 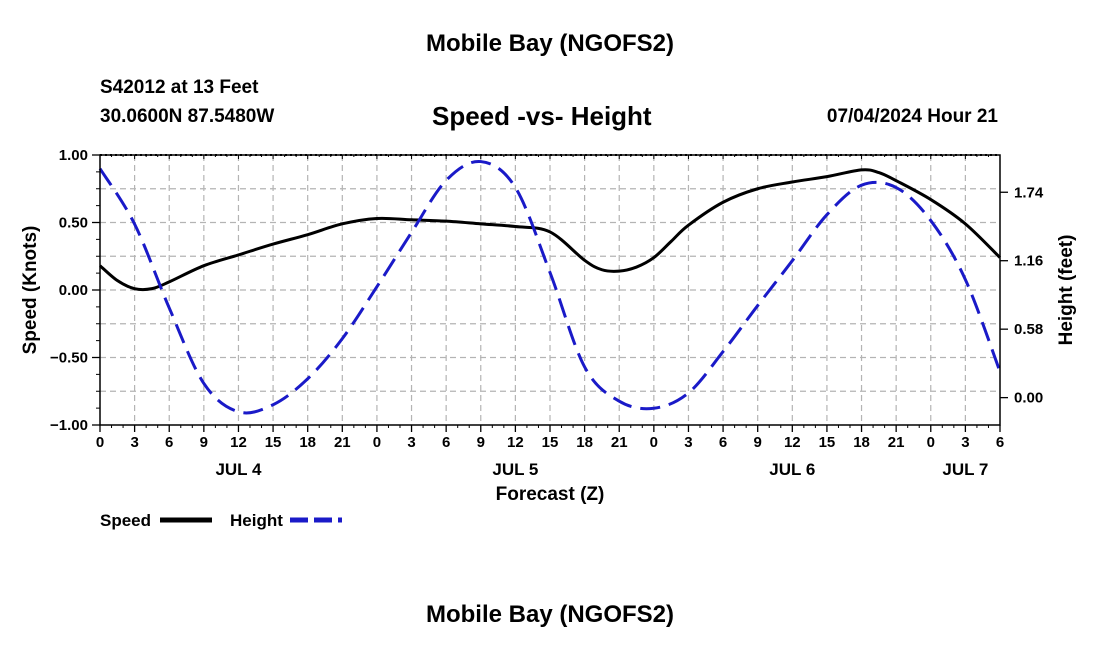 I want to click on legend-height-label: Height, so click(x=256, y=520).